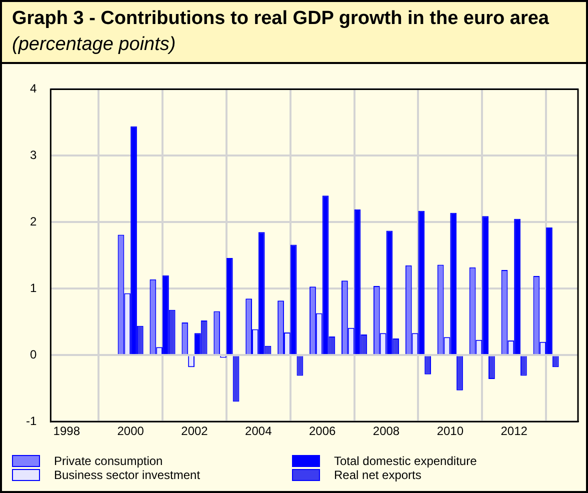 The image size is (588, 493). I want to click on x-tick-label: 2002, so click(194, 431).